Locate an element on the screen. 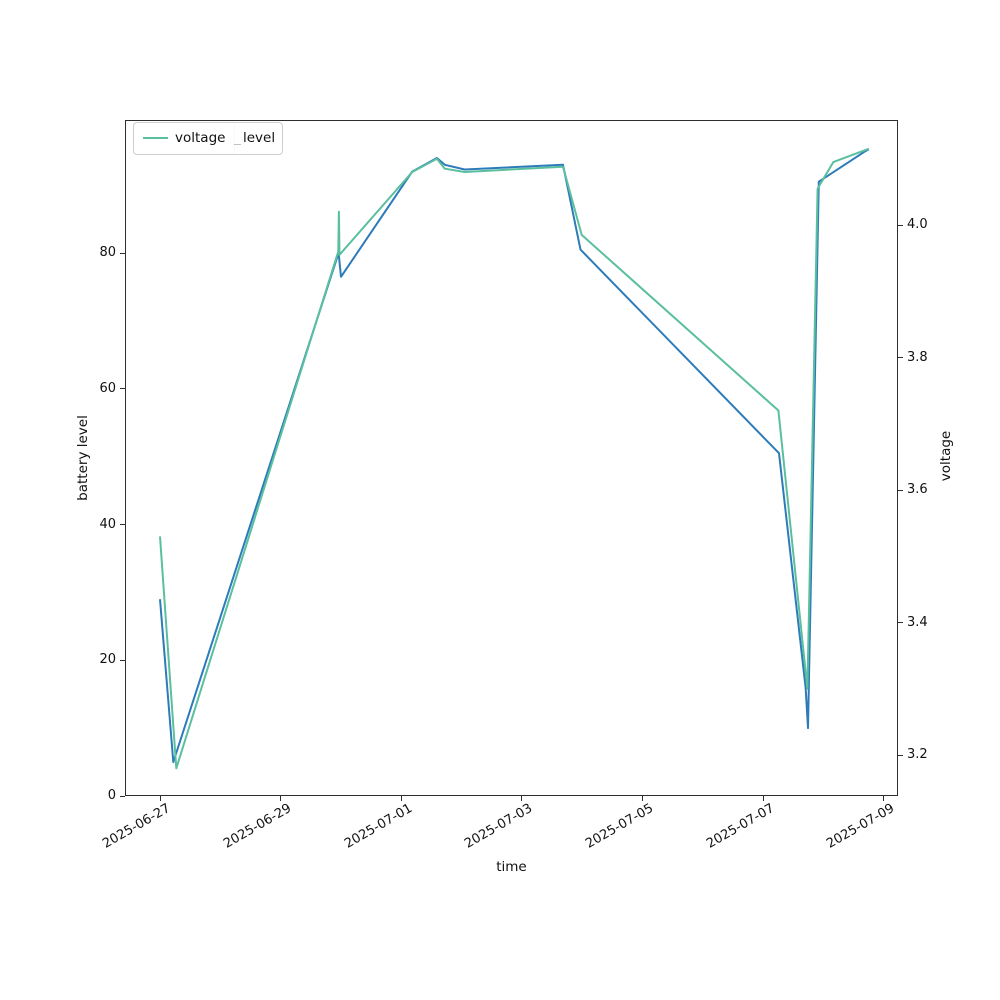 The image size is (1000, 1000). y-left-tick-label: 0 is located at coordinates (111, 795).